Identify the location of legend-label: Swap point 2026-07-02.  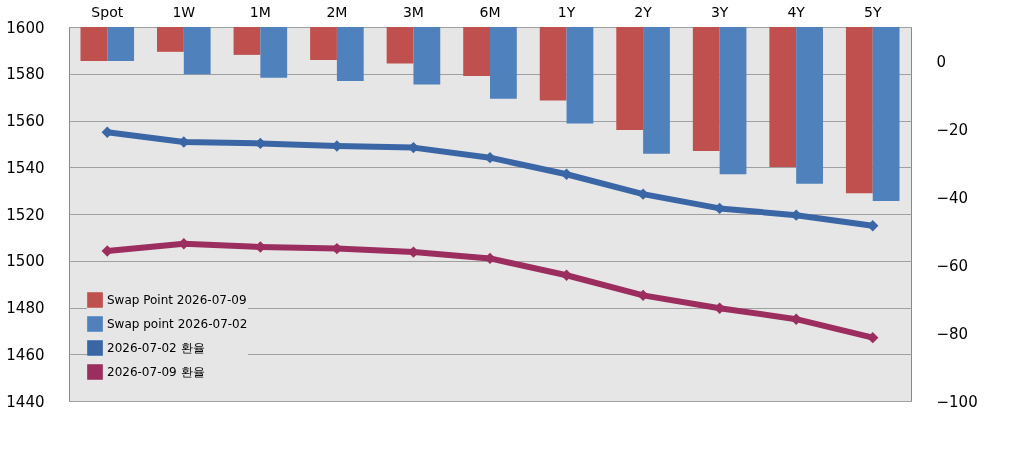
(177, 324).